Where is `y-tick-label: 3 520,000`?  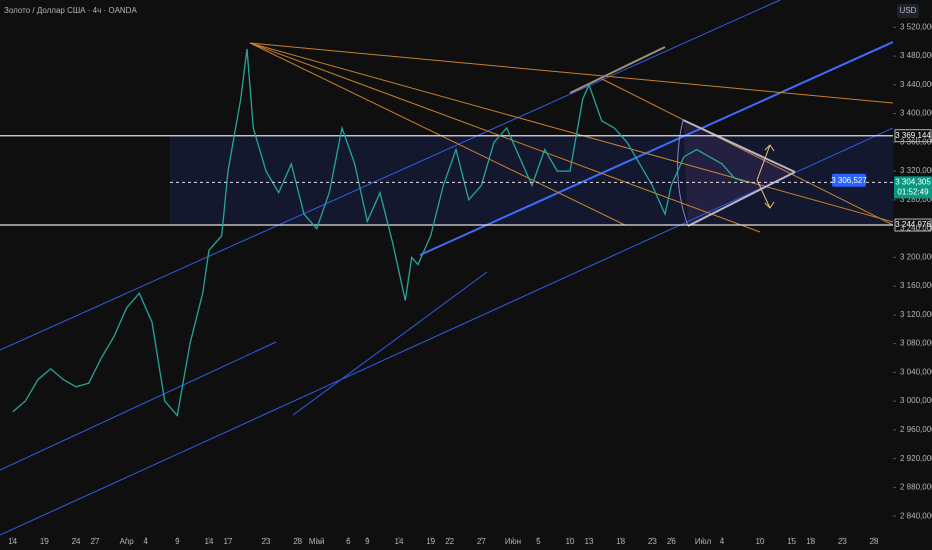
y-tick-label: 3 520,000 is located at coordinates (916, 26).